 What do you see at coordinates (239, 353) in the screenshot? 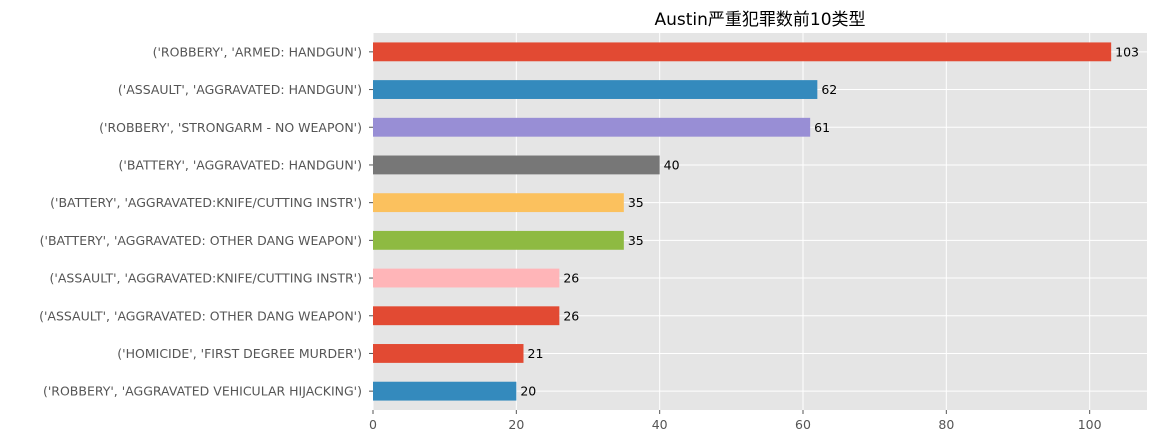
I see `category-label: ('HOMICIDE', 'FIRST DEGREE MURDER')` at bounding box center [239, 353].